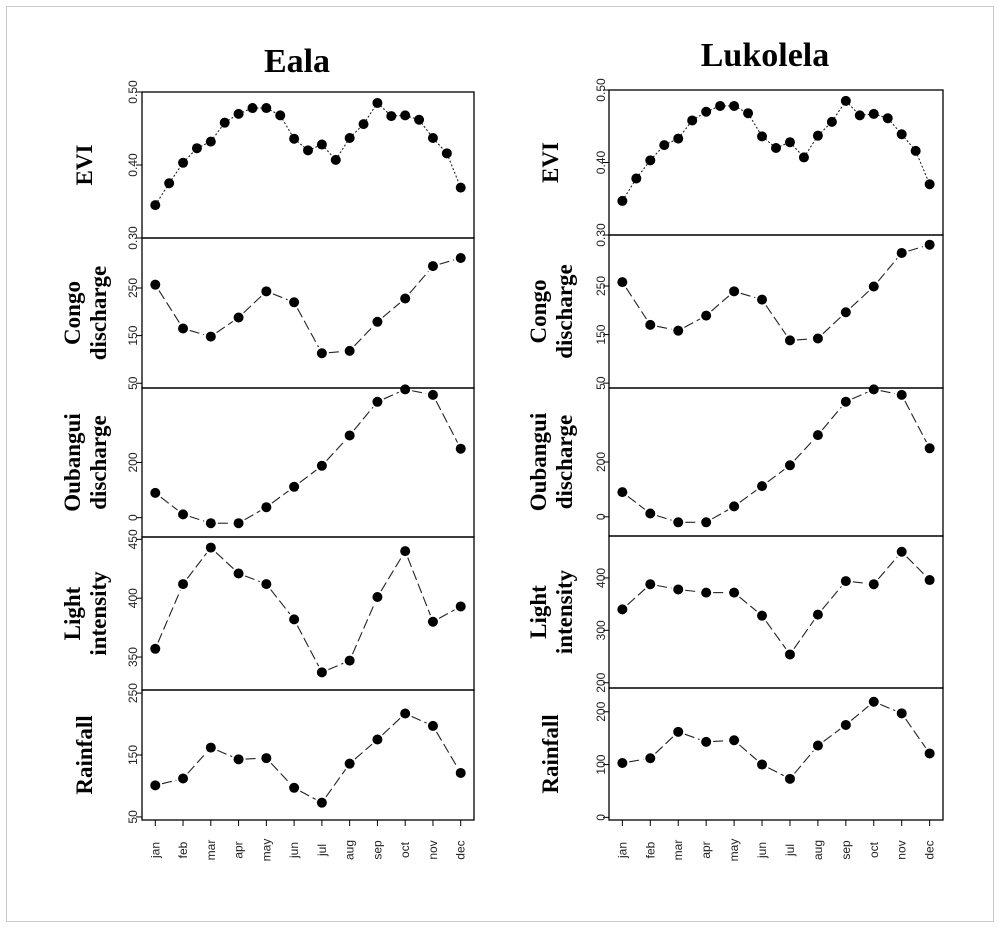 This screenshot has width=1000, height=928. I want to click on panel-light-intensity: 350 400 450 Lightintensity, so click(267, 610).